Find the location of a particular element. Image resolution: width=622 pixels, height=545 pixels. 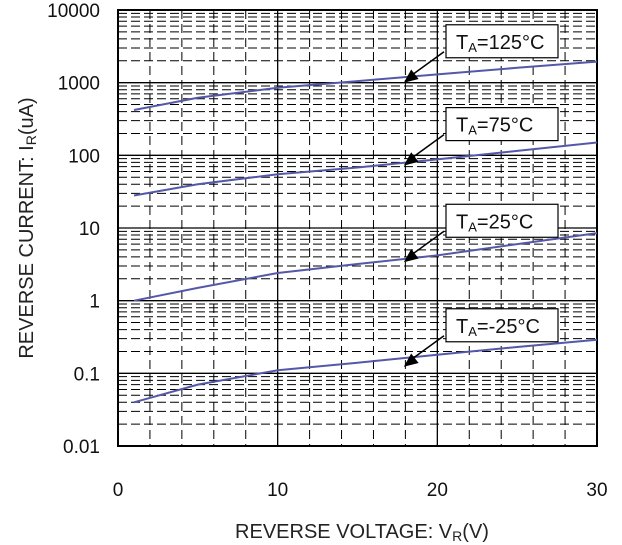

series-label: TA=75°C is located at coordinates (494, 126).